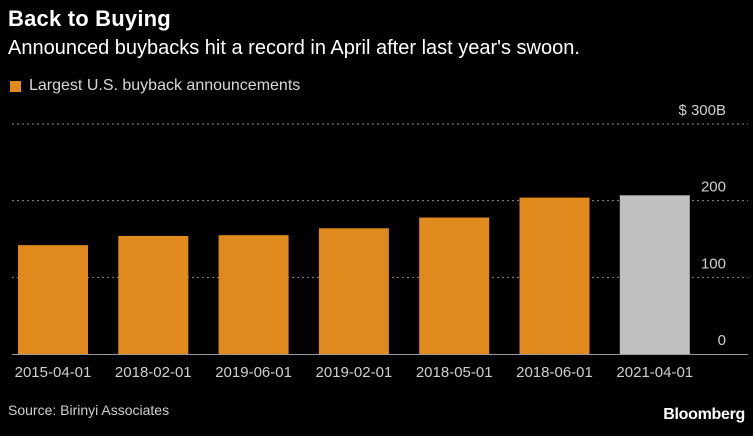 This screenshot has height=436, width=753. I want to click on x-tick-label: 2021-04-01, so click(654, 372).